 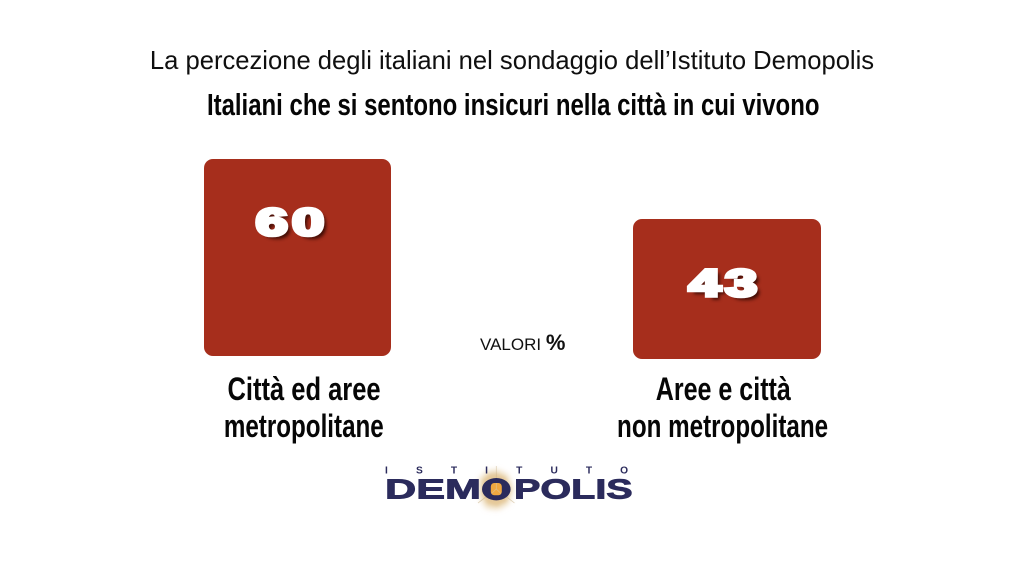 What do you see at coordinates (433, 488) in the screenshot?
I see `svg-text: DEM` at bounding box center [433, 488].